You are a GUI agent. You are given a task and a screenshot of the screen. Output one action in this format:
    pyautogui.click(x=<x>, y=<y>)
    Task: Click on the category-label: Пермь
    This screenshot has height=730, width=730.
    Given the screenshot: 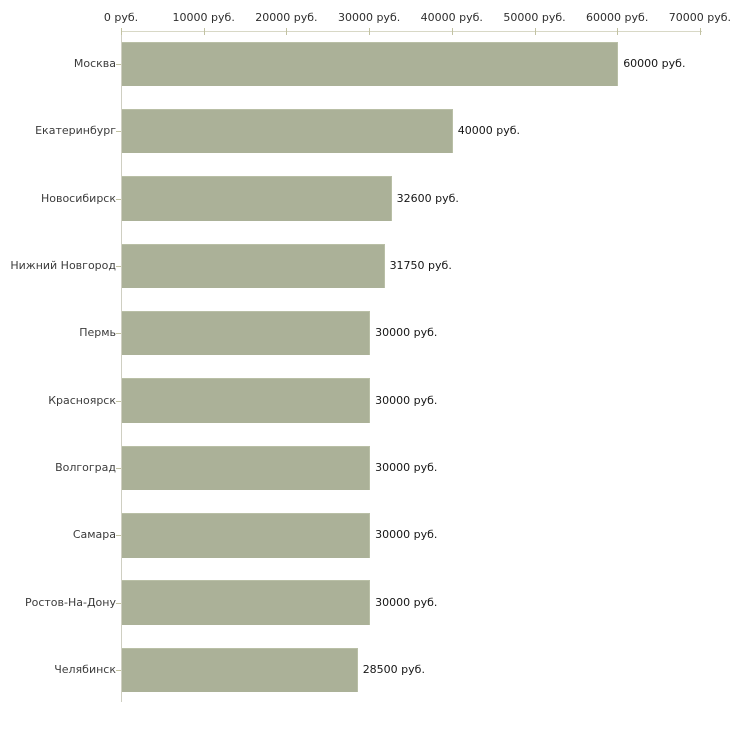 What is the action you would take?
    pyautogui.click(x=97, y=333)
    